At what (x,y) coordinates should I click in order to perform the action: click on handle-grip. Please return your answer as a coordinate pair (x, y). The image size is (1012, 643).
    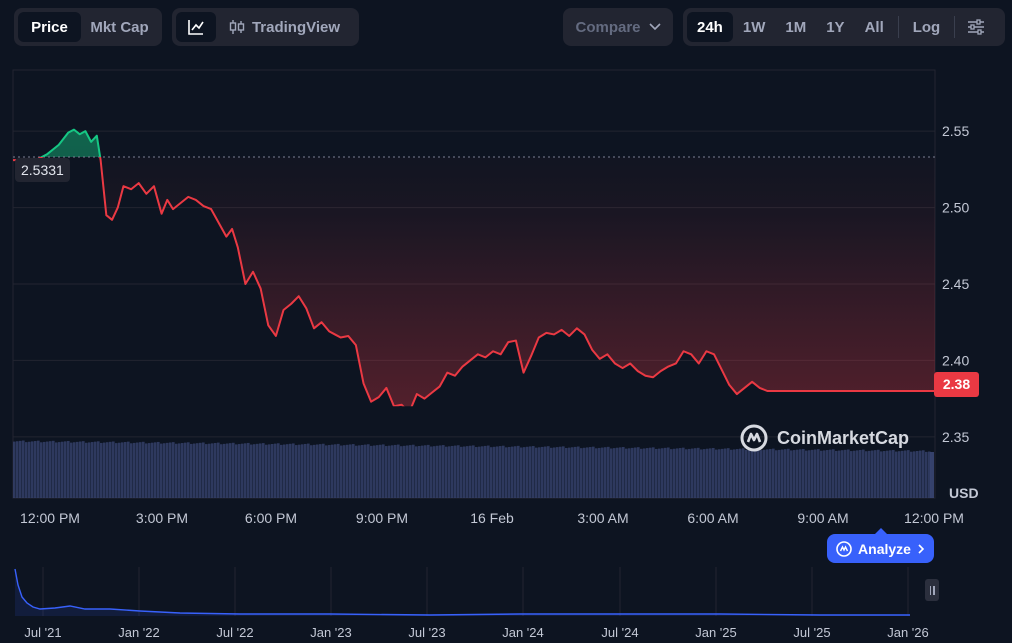
    Looking at the image, I should click on (930, 590).